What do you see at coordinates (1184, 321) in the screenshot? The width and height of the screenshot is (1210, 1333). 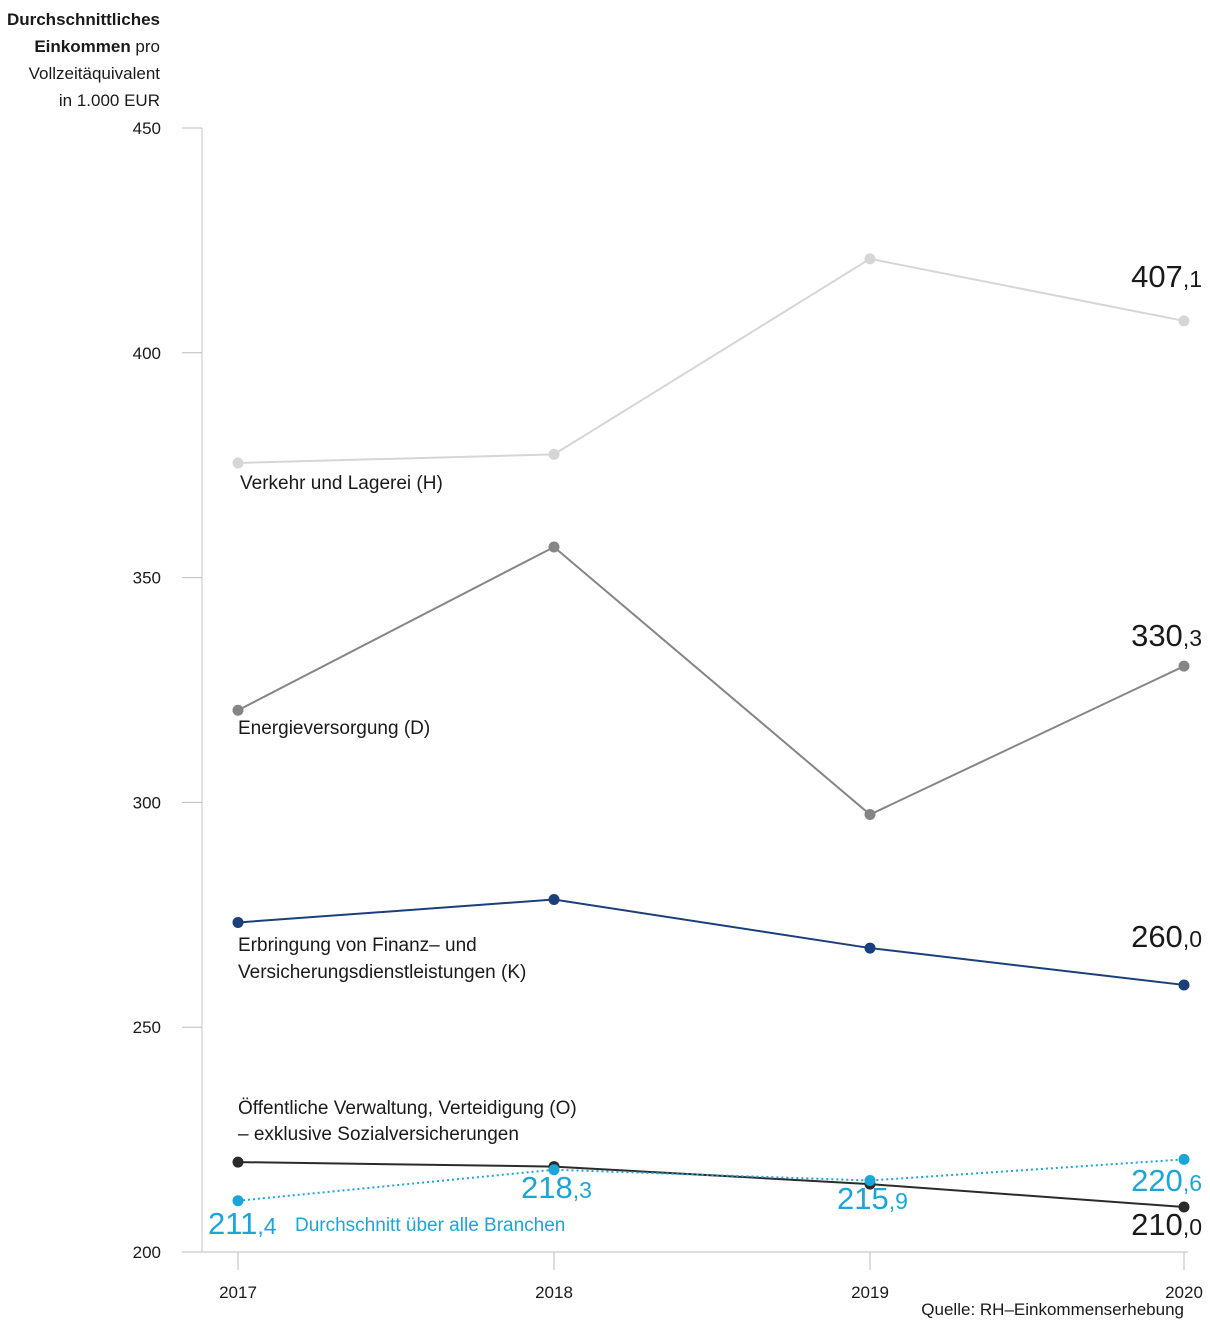 I see `data-point-H-2020` at bounding box center [1184, 321].